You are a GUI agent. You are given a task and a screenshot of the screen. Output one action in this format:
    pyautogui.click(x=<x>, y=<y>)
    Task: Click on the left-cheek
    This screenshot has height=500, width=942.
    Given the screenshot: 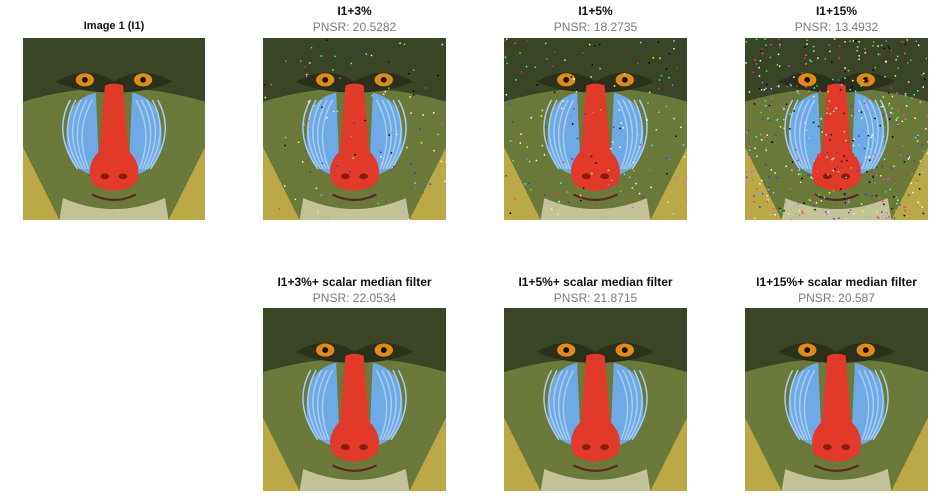 What is the action you would take?
    pyautogui.click(x=83, y=134)
    